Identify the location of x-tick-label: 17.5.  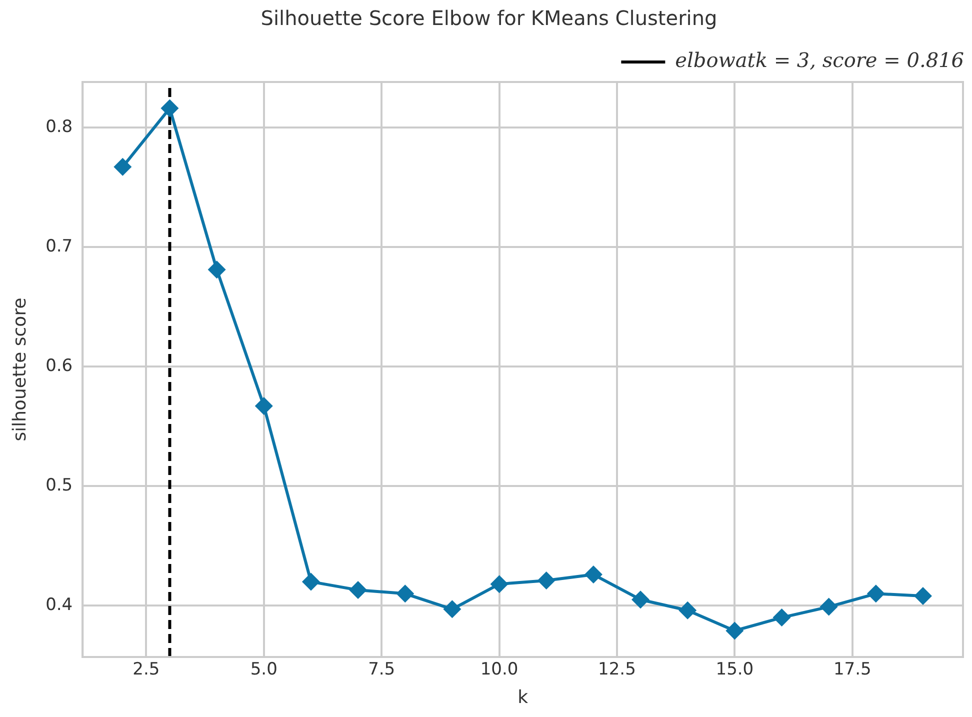
(852, 670).